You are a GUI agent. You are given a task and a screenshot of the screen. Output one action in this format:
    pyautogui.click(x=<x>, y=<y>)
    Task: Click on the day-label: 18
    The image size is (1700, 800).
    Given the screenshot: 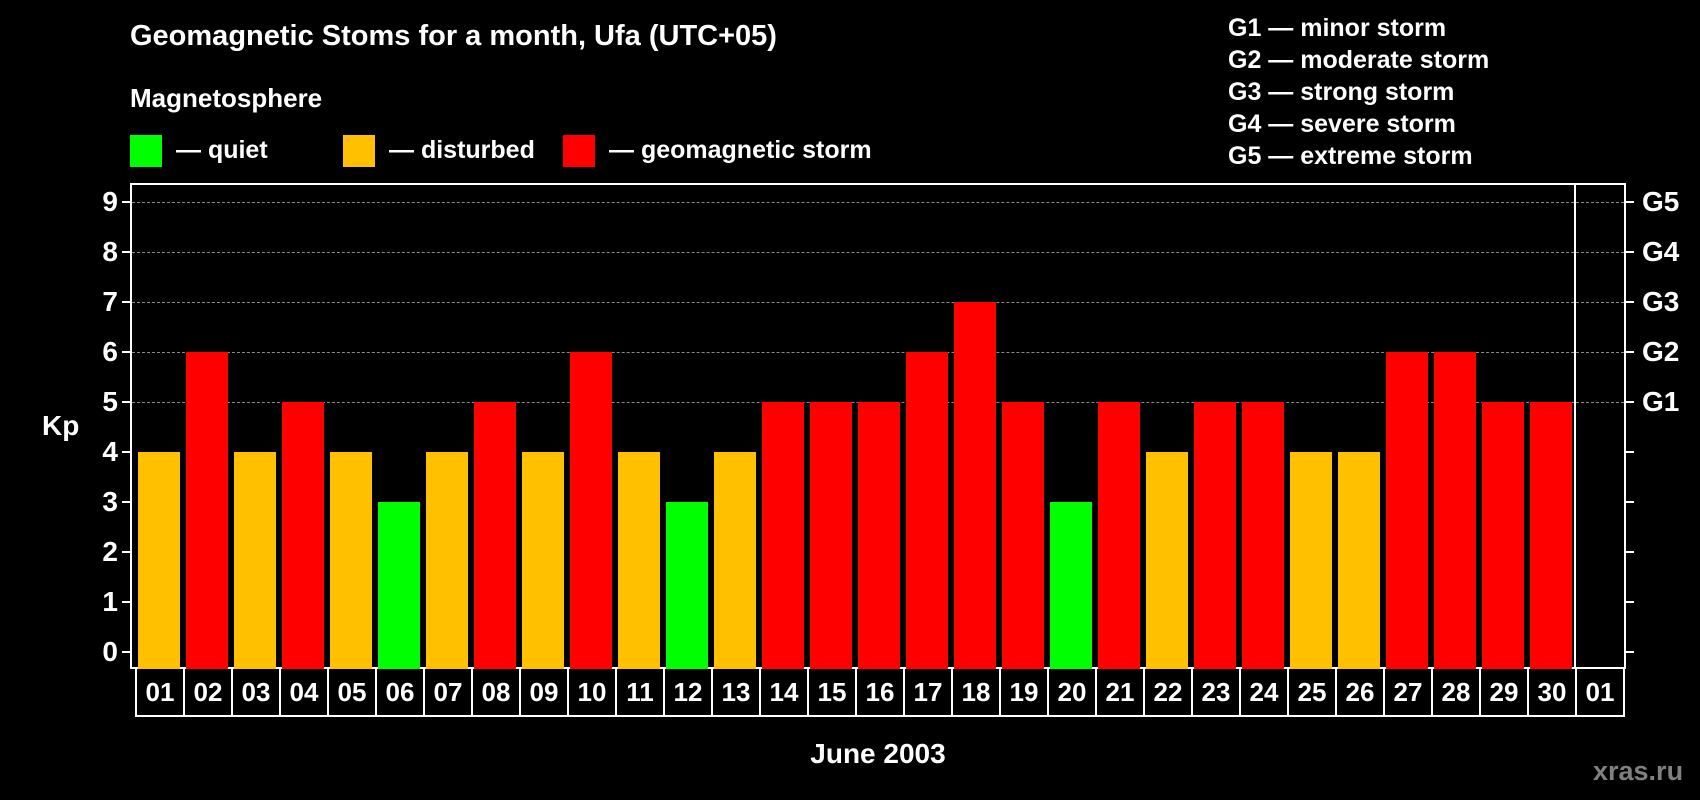 What is the action you would take?
    pyautogui.click(x=977, y=692)
    